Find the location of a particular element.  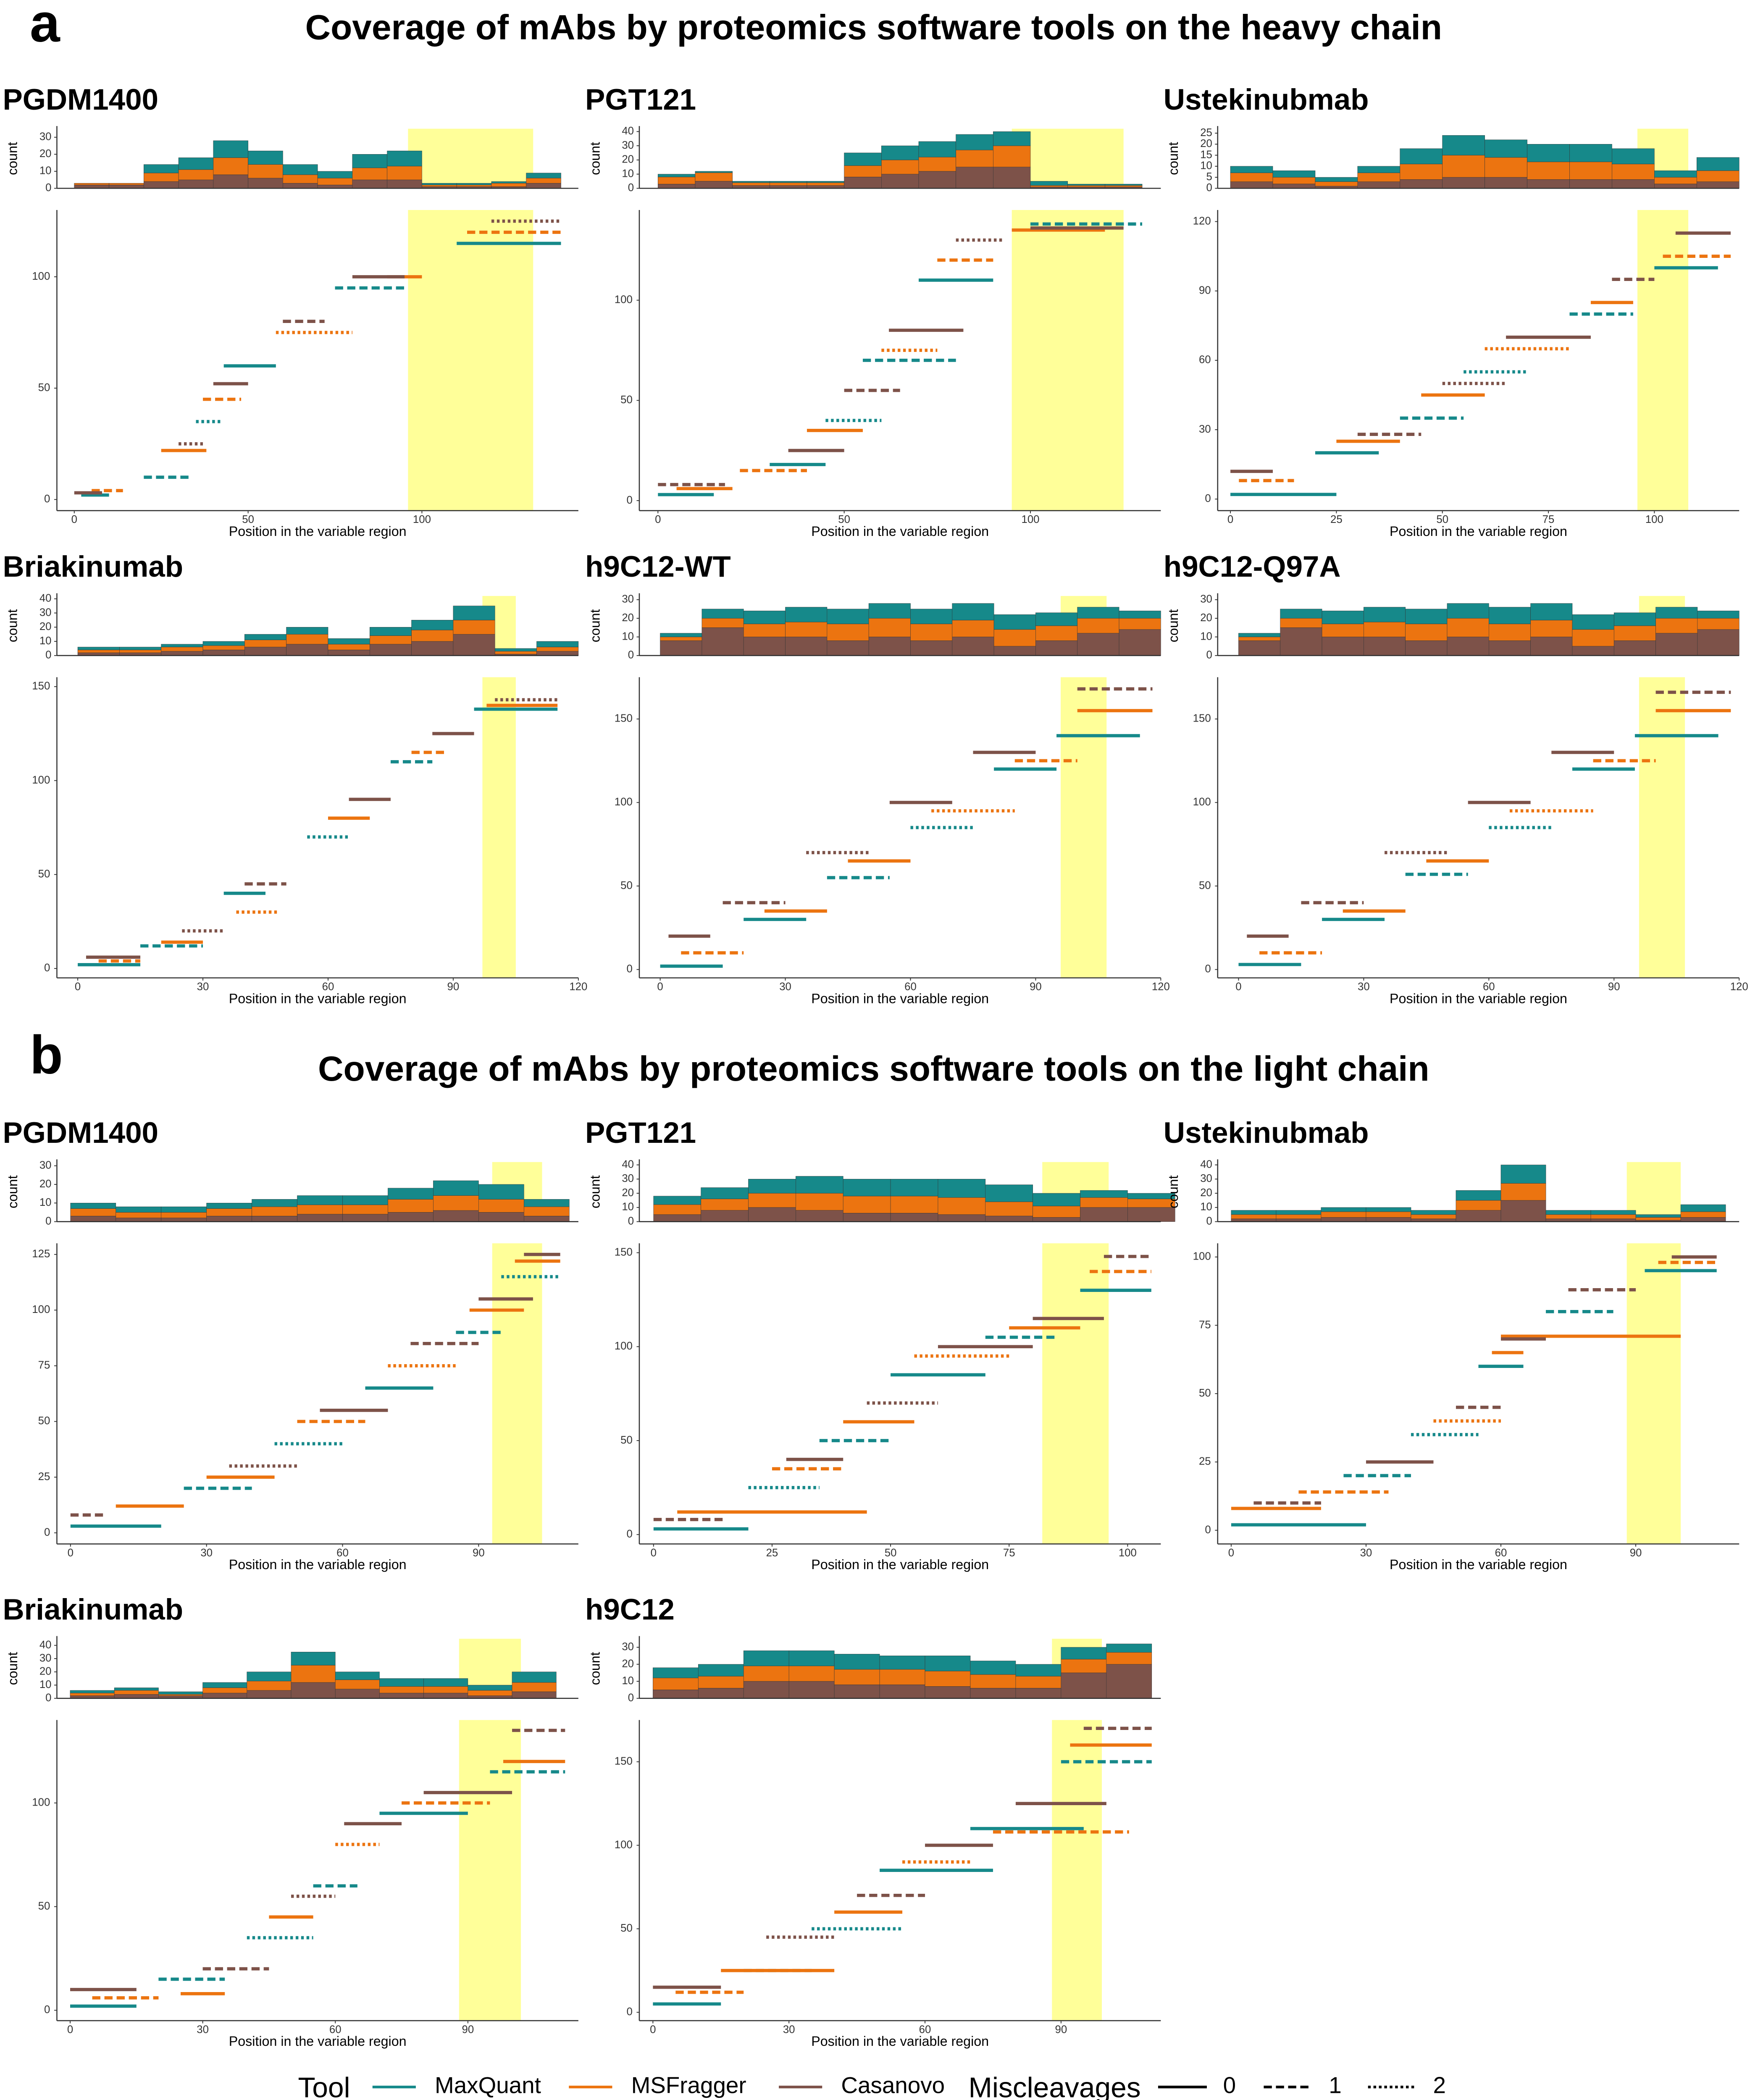

y-tick-label: 30 is located at coordinates (628, 1178).